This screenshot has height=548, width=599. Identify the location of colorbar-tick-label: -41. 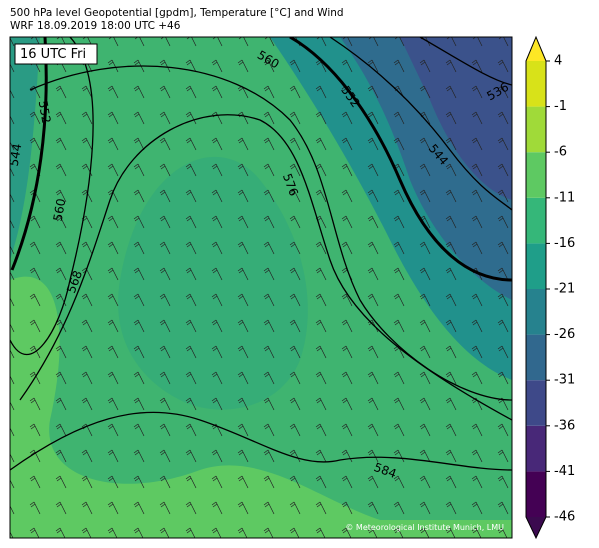
(564, 471).